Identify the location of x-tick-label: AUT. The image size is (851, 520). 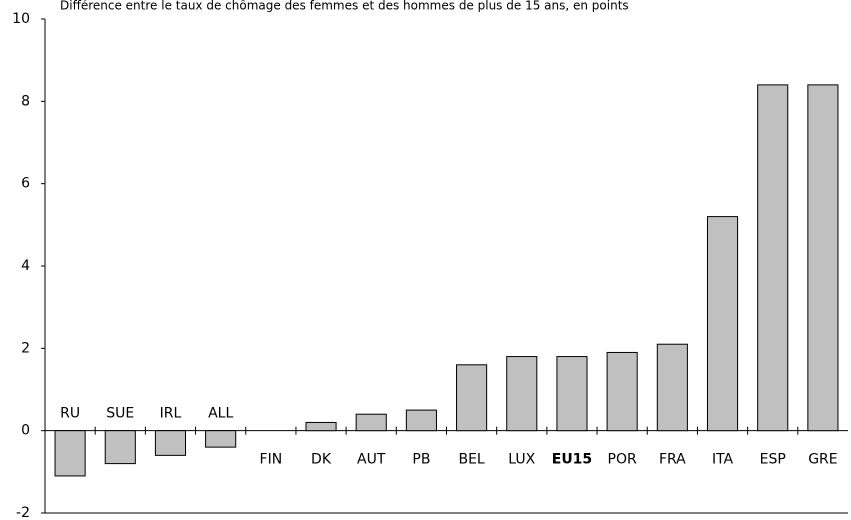
(371, 460).